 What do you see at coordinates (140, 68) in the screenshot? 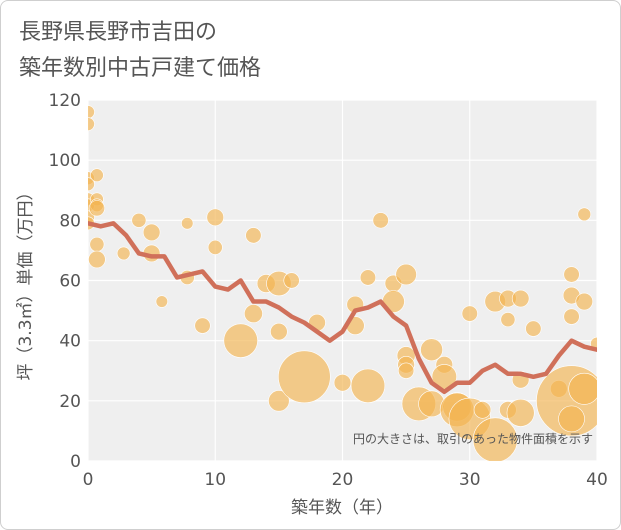
I see `chart-title-line-2: 築年数別中古戸建て価格` at bounding box center [140, 68].